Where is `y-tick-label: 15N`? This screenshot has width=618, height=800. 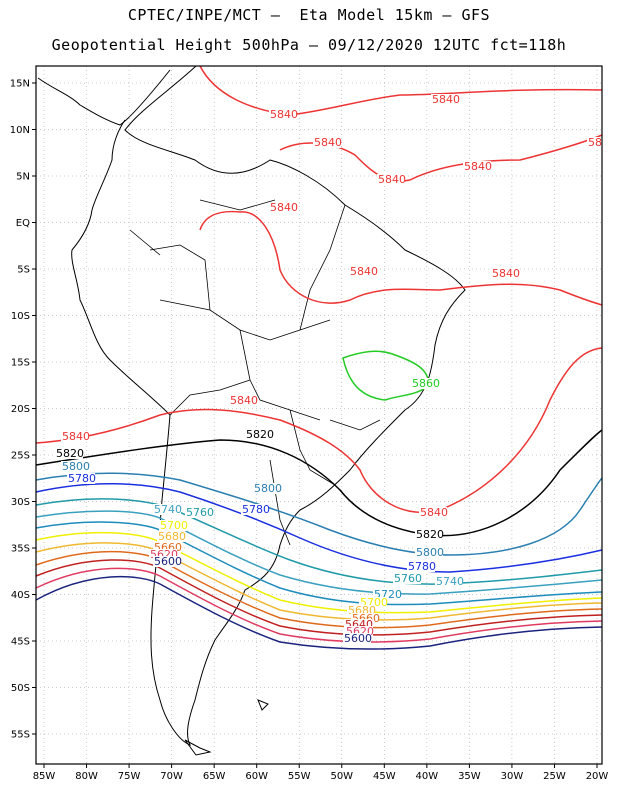
y-tick-label: 15N is located at coordinates (20, 84).